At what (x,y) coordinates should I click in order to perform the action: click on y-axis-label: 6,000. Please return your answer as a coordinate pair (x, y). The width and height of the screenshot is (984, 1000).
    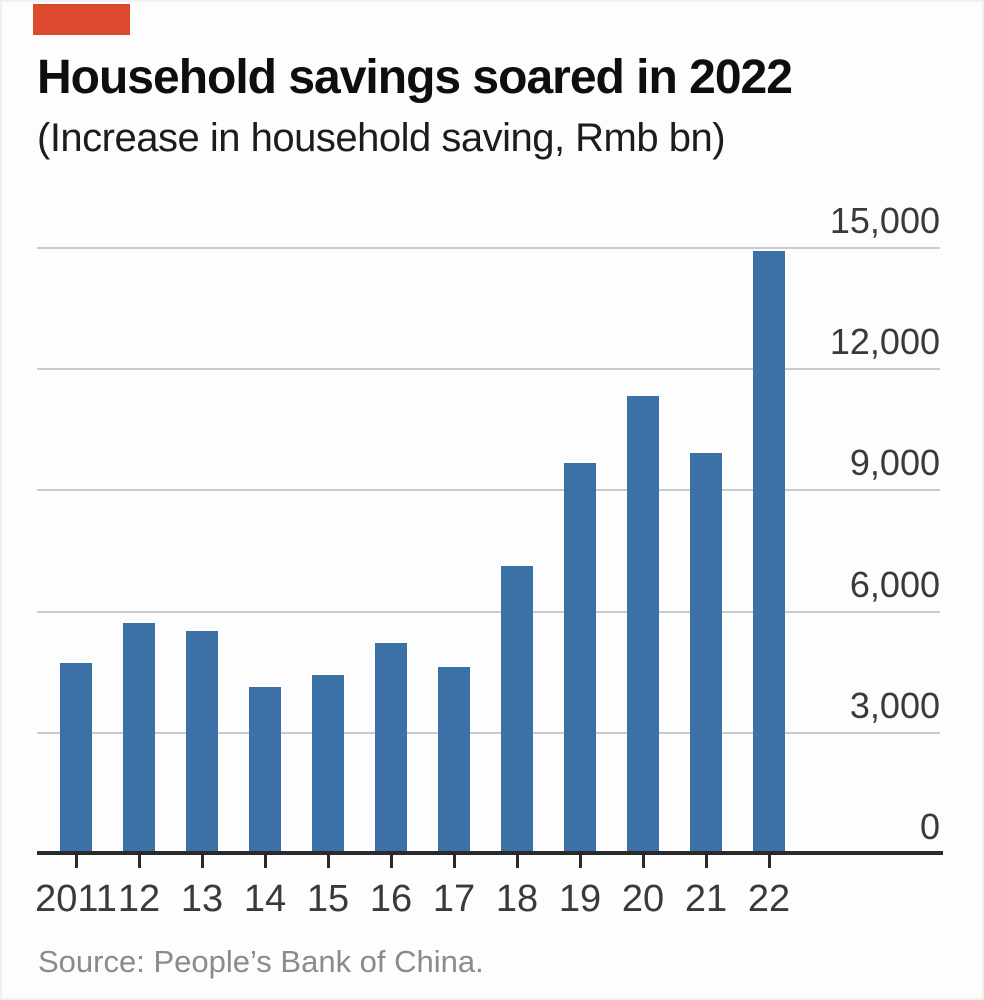
    Looking at the image, I should click on (894, 584).